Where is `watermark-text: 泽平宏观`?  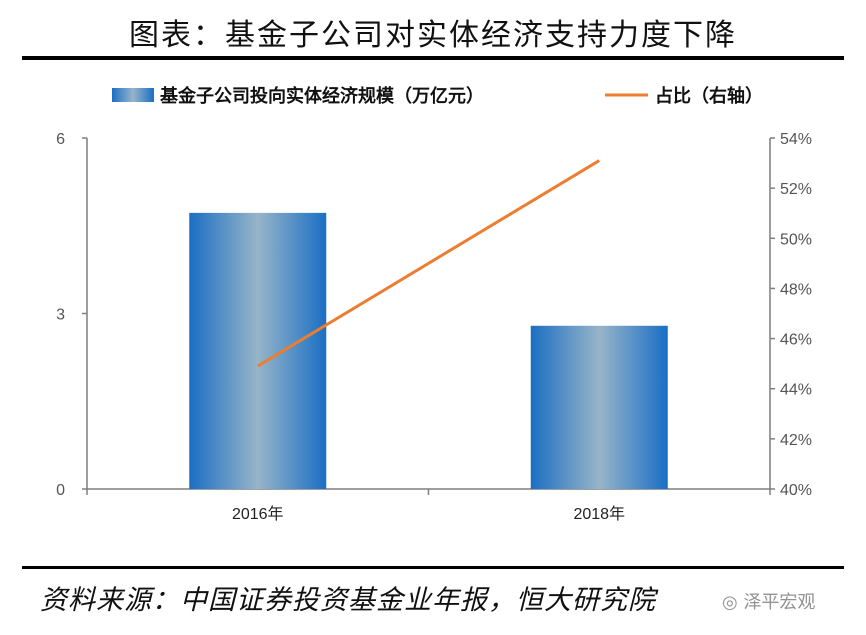
watermark-text: 泽平宏观 is located at coordinates (779, 602).